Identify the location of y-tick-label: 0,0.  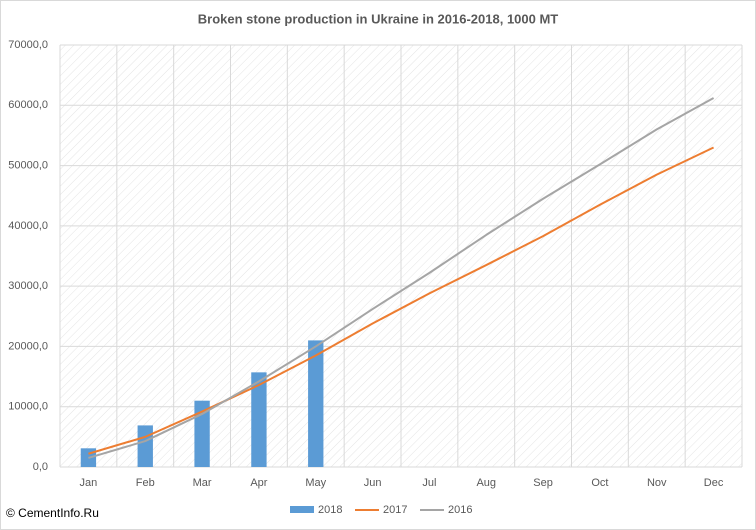
(40, 467).